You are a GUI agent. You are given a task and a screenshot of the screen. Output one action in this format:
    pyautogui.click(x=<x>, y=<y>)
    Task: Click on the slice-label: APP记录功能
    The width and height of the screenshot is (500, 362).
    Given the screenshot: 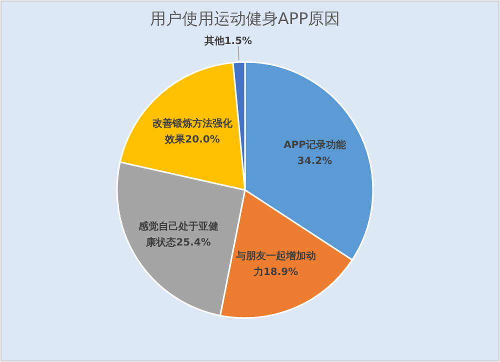 What is the action you would take?
    pyautogui.click(x=315, y=145)
    